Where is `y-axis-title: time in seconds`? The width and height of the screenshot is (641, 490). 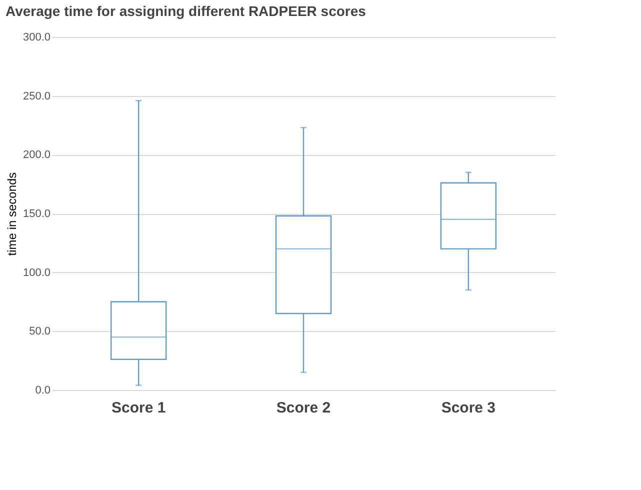
y-axis-title: time in seconds is located at coordinates (11, 214).